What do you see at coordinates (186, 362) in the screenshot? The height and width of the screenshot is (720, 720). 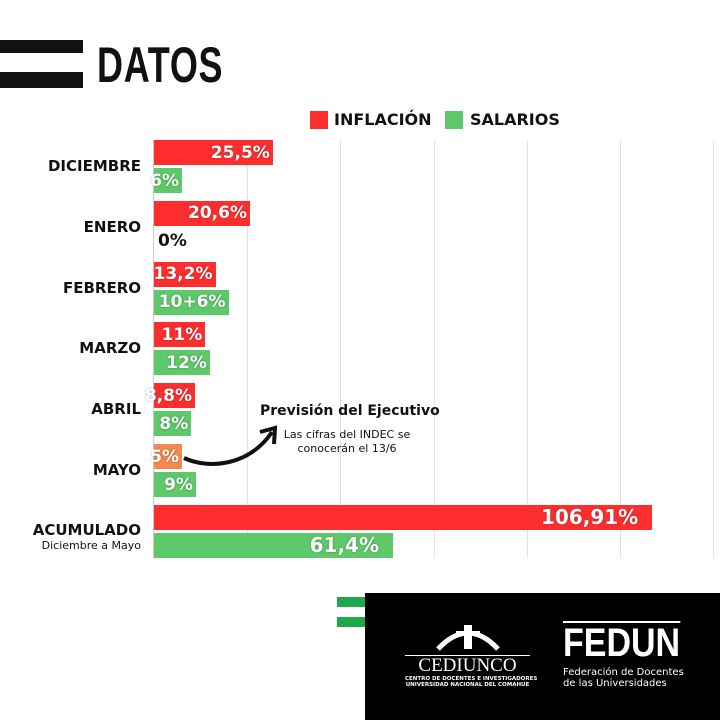 I see `bar-label: 12%` at bounding box center [186, 362].